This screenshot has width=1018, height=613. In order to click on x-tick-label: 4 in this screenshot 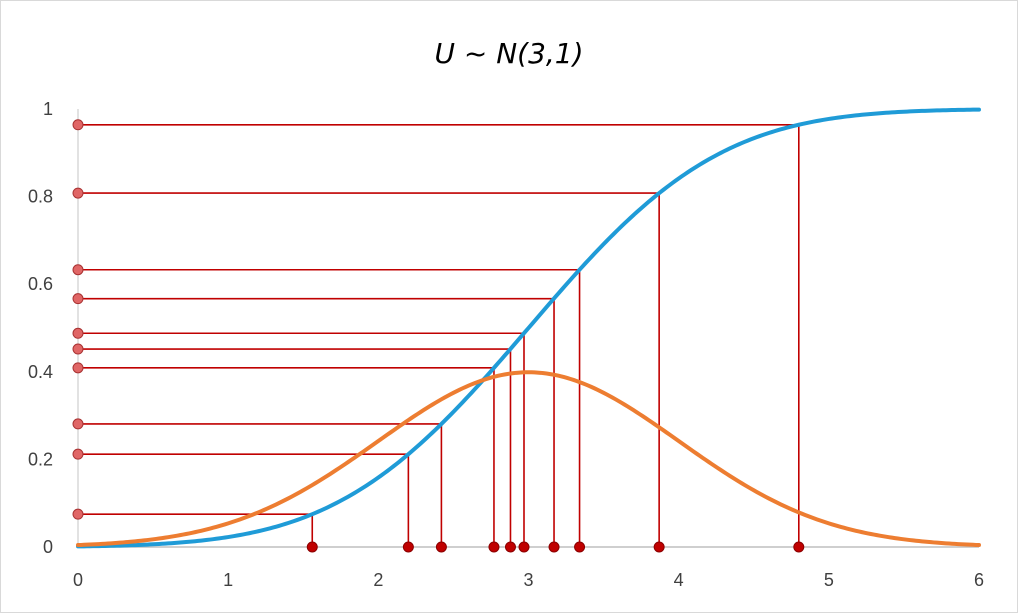, I will do `click(679, 580)`.